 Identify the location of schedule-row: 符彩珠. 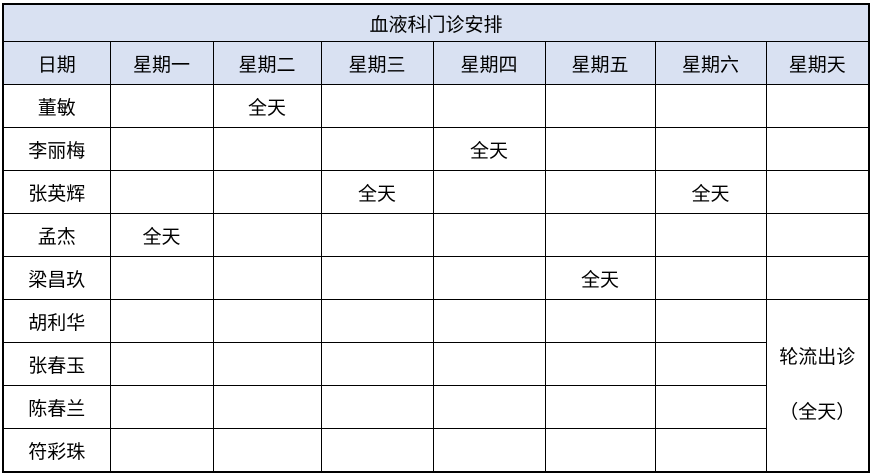
(435, 450).